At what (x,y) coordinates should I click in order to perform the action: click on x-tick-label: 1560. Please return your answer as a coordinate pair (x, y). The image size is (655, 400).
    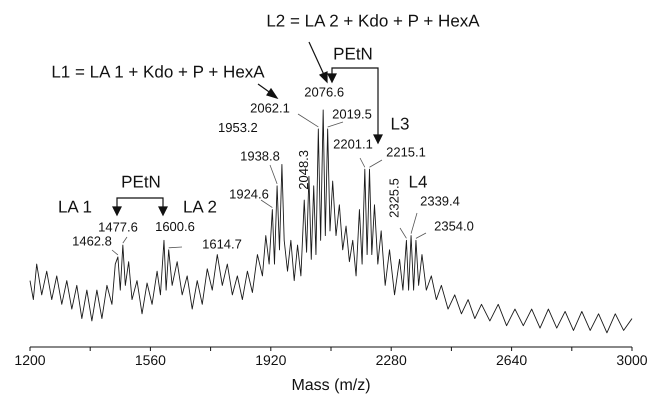
    Looking at the image, I should click on (150, 360).